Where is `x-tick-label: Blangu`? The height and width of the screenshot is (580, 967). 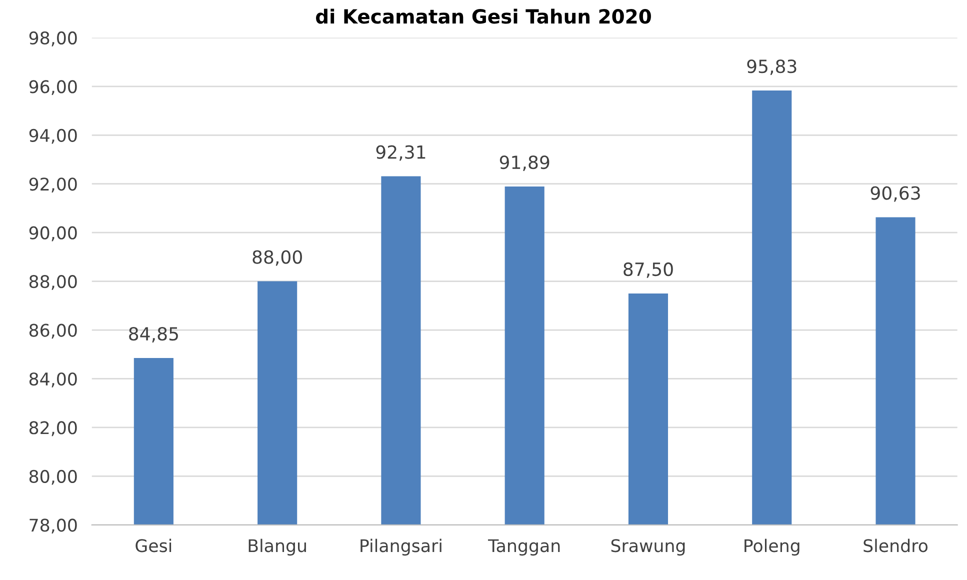
x-tick-label: Blangu is located at coordinates (277, 547).